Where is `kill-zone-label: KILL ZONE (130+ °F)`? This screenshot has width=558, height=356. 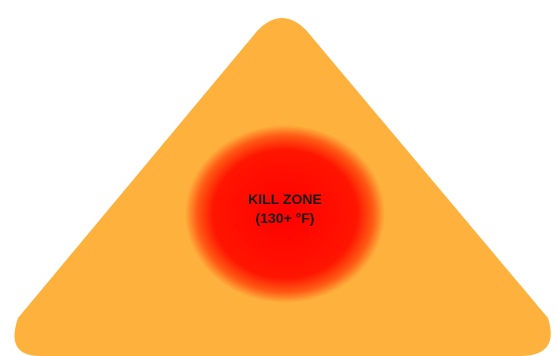
kill-zone-label: KILL ZONE (130+ °F) is located at coordinates (285, 209).